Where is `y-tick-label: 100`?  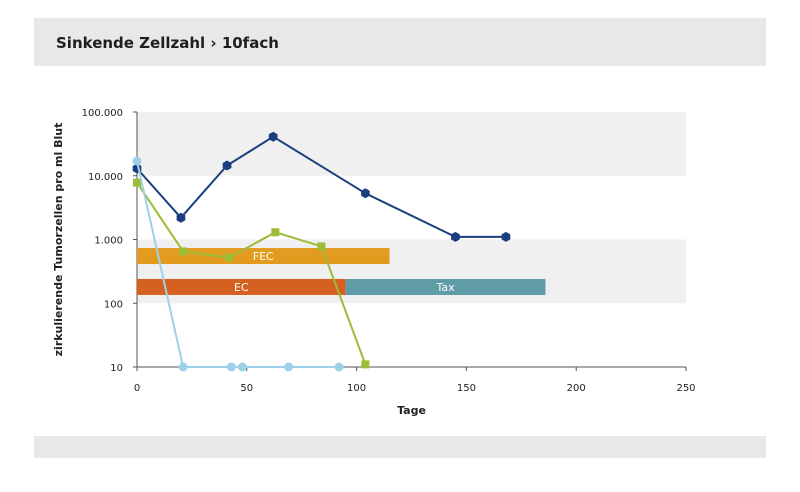
y-tick-label: 100 is located at coordinates (113, 304).